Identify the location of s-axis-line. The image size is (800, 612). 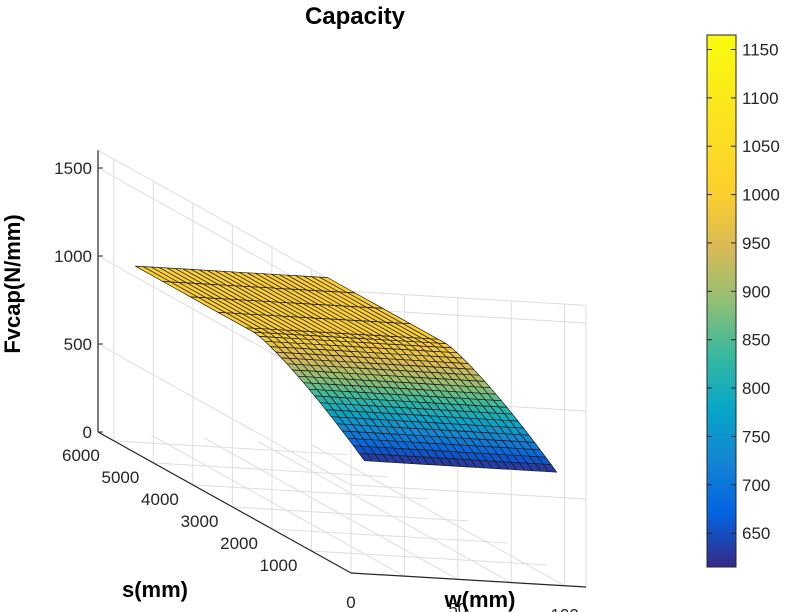
(224, 502).